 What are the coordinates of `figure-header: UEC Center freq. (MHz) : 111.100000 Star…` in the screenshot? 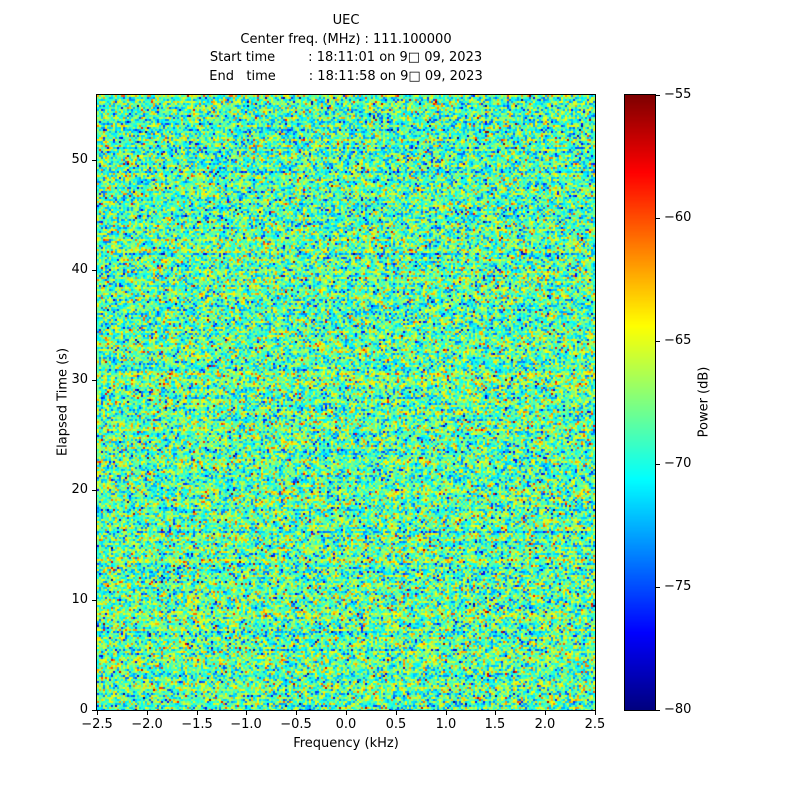 It's located at (346, 49).